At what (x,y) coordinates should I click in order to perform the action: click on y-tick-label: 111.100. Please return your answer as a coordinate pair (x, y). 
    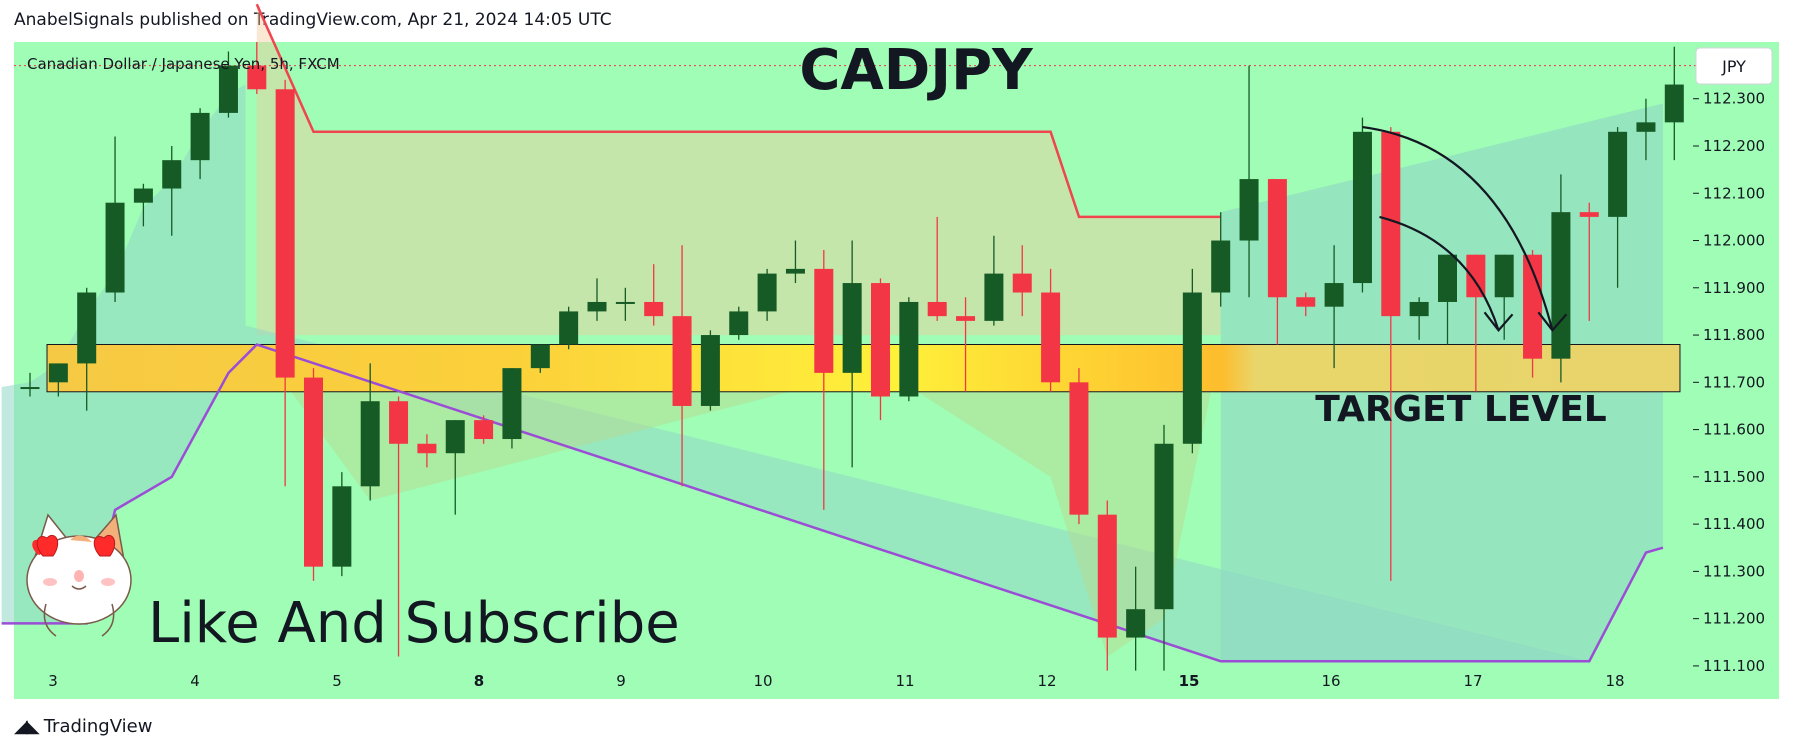
    Looking at the image, I should click on (1734, 666).